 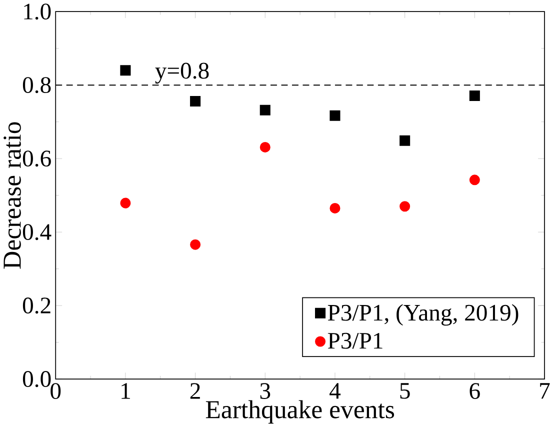 What do you see at coordinates (126, 391) in the screenshot?
I see `x-tick-label: 1` at bounding box center [126, 391].